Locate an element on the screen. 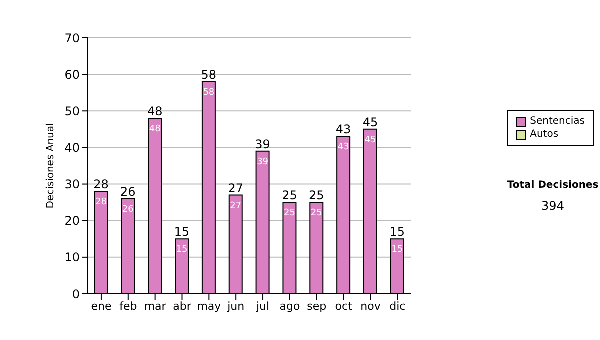 This screenshot has width=600, height=340. x-tick-label: may is located at coordinates (209, 306).